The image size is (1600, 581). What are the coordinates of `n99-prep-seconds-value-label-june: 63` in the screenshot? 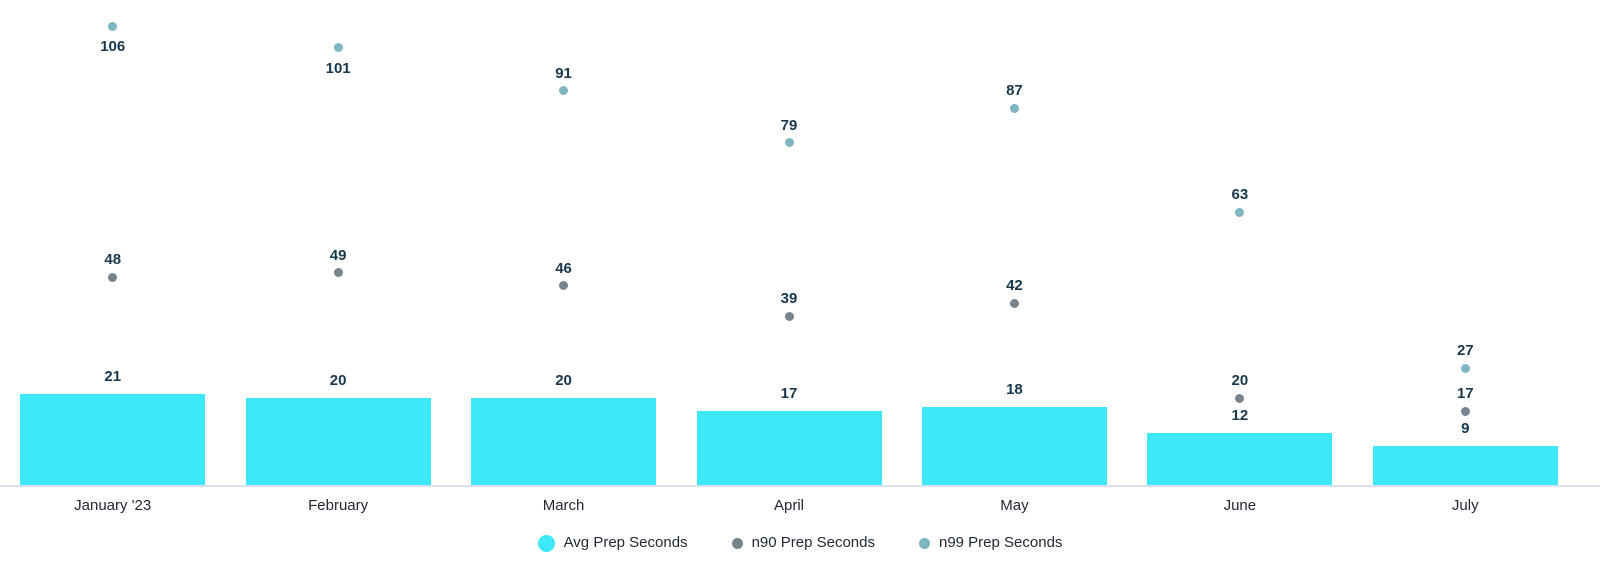 It's located at (1240, 195).